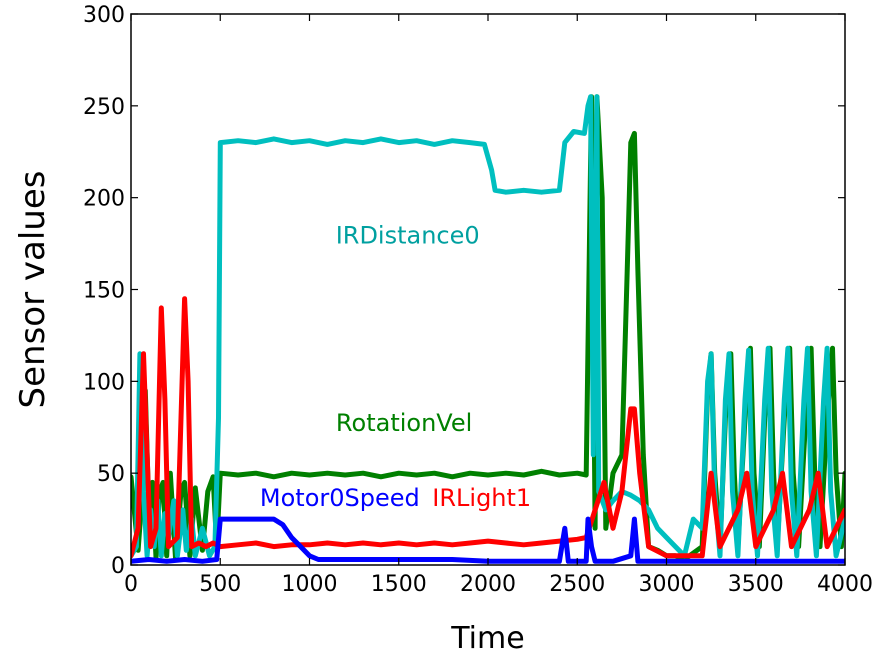 This screenshot has height=655, width=881. Describe the element at coordinates (488, 584) in the screenshot. I see `x-tick-label: 2000` at that location.